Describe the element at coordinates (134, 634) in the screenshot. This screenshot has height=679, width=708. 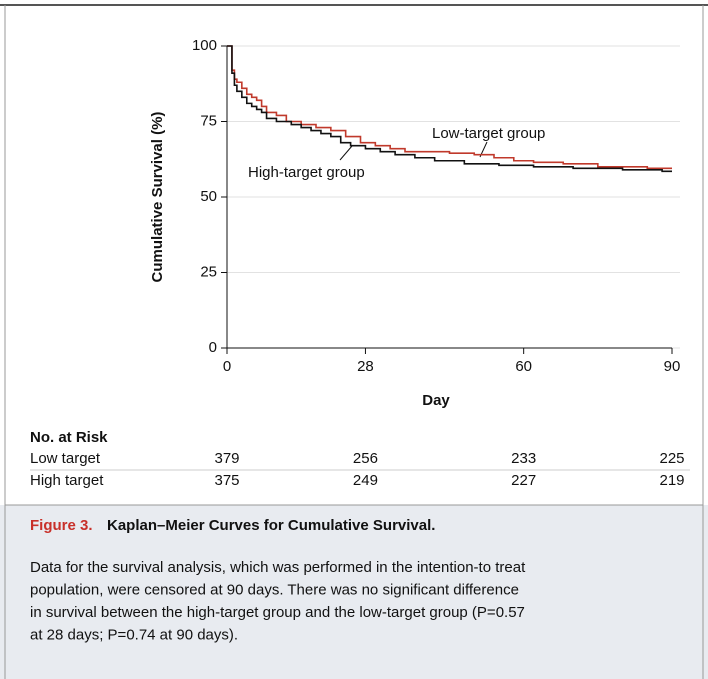
I see `caption-text: at 28 days; P=0.74 at 90 days).` at that location.